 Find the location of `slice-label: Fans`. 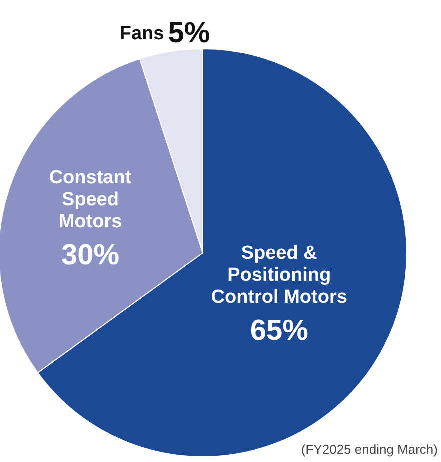

slice-label: Fans is located at coordinates (142, 33).